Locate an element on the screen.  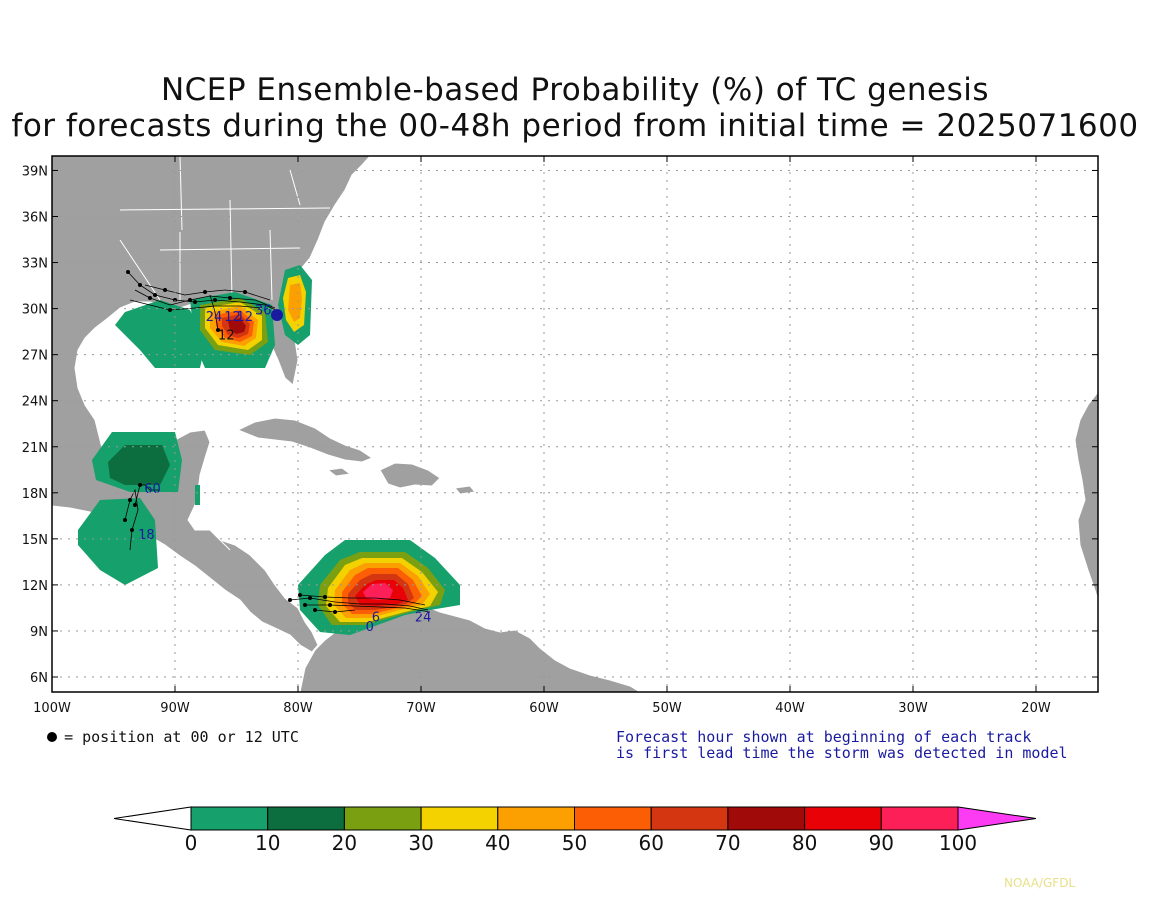
position-legend-dot is located at coordinates (52, 737).